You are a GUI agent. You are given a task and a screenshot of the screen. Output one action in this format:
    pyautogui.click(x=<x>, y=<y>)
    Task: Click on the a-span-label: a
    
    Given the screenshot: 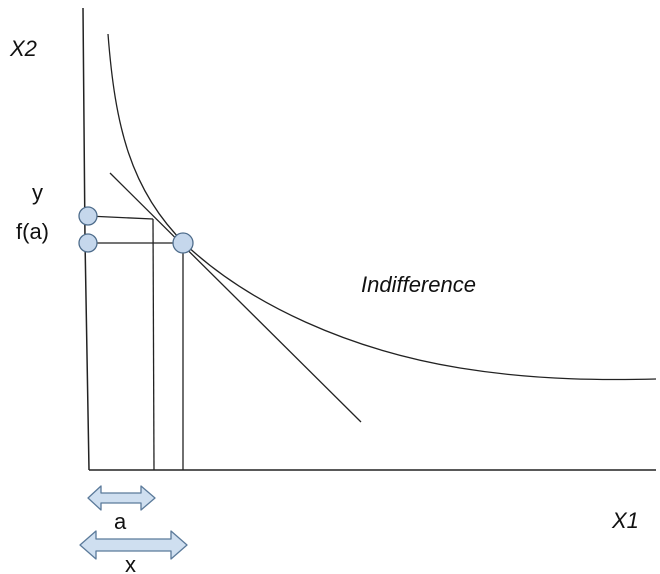 What is the action you would take?
    pyautogui.click(x=120, y=521)
    